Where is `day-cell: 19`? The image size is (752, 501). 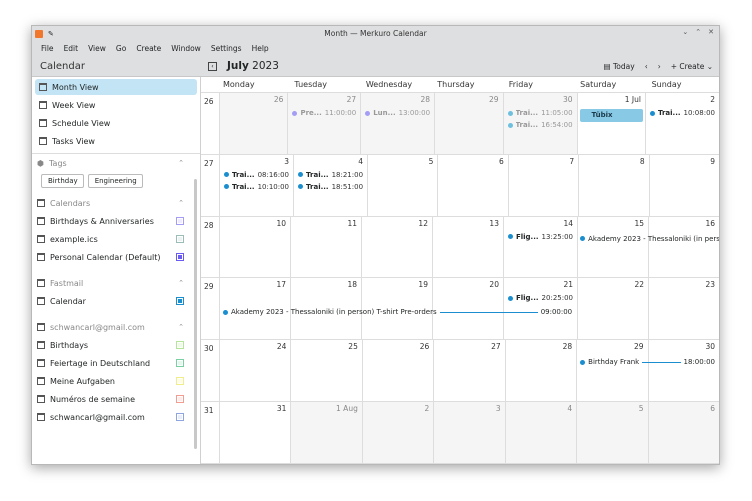
day-cell: 19 is located at coordinates (396, 309).